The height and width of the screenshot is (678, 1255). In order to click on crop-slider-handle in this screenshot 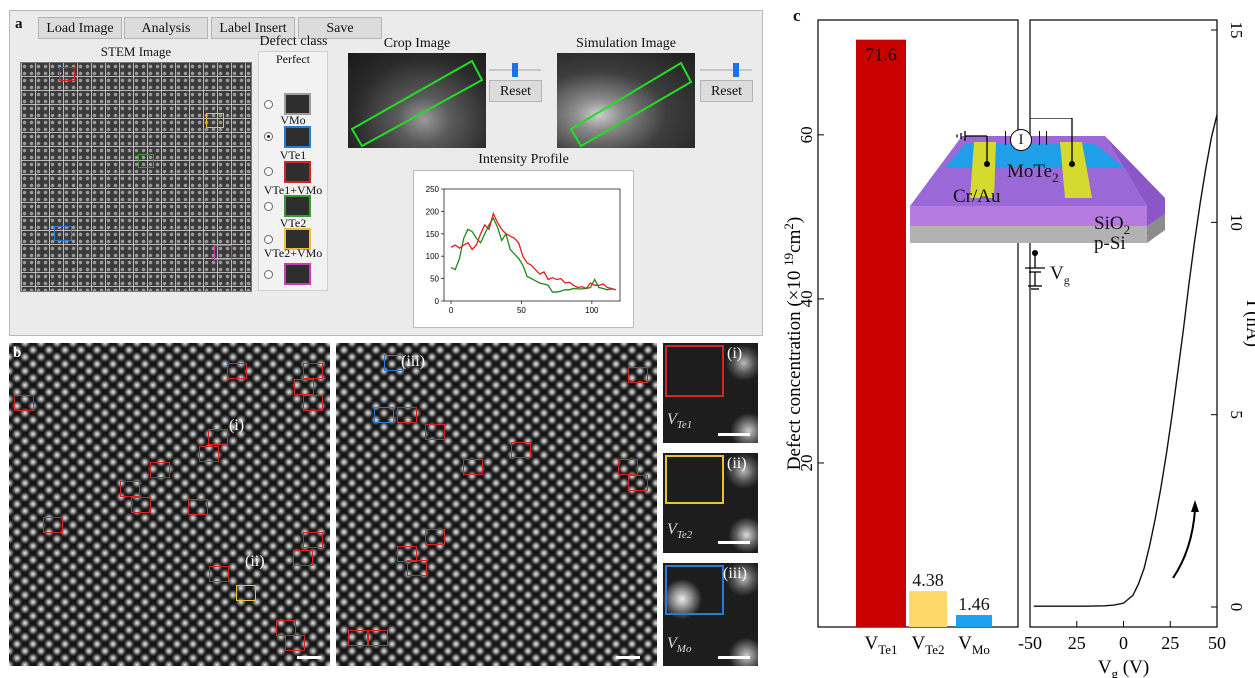, I will do `click(515, 70)`.